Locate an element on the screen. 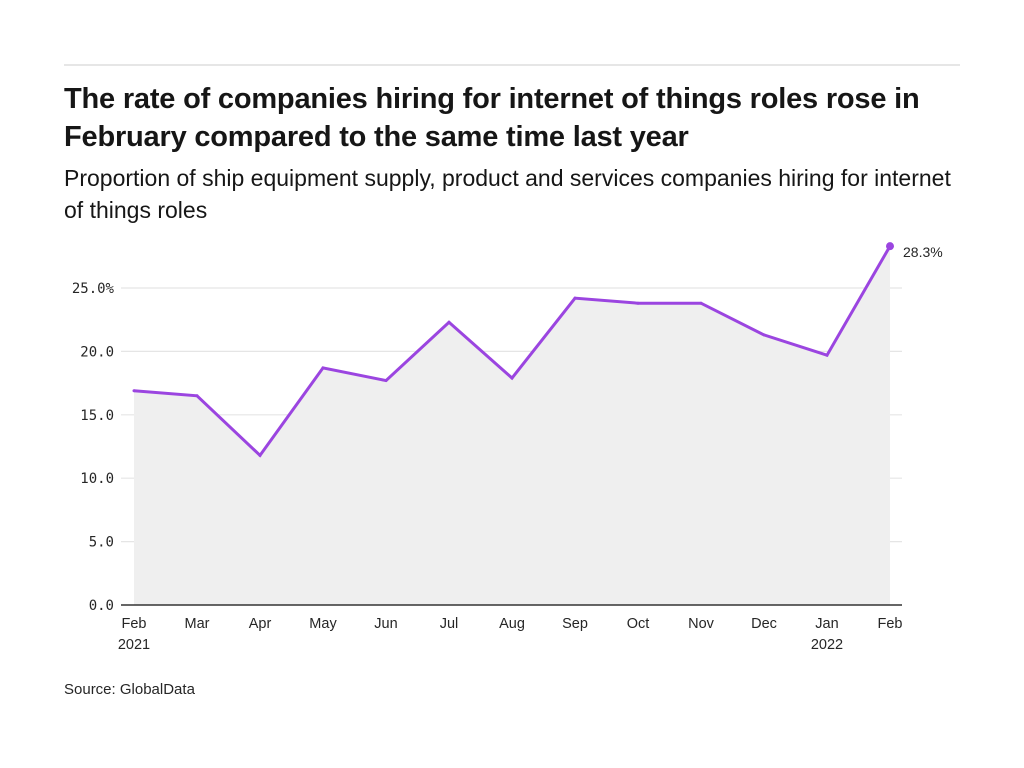 This screenshot has width=1024, height=768. y-tick-label: 15.0 is located at coordinates (97, 416).